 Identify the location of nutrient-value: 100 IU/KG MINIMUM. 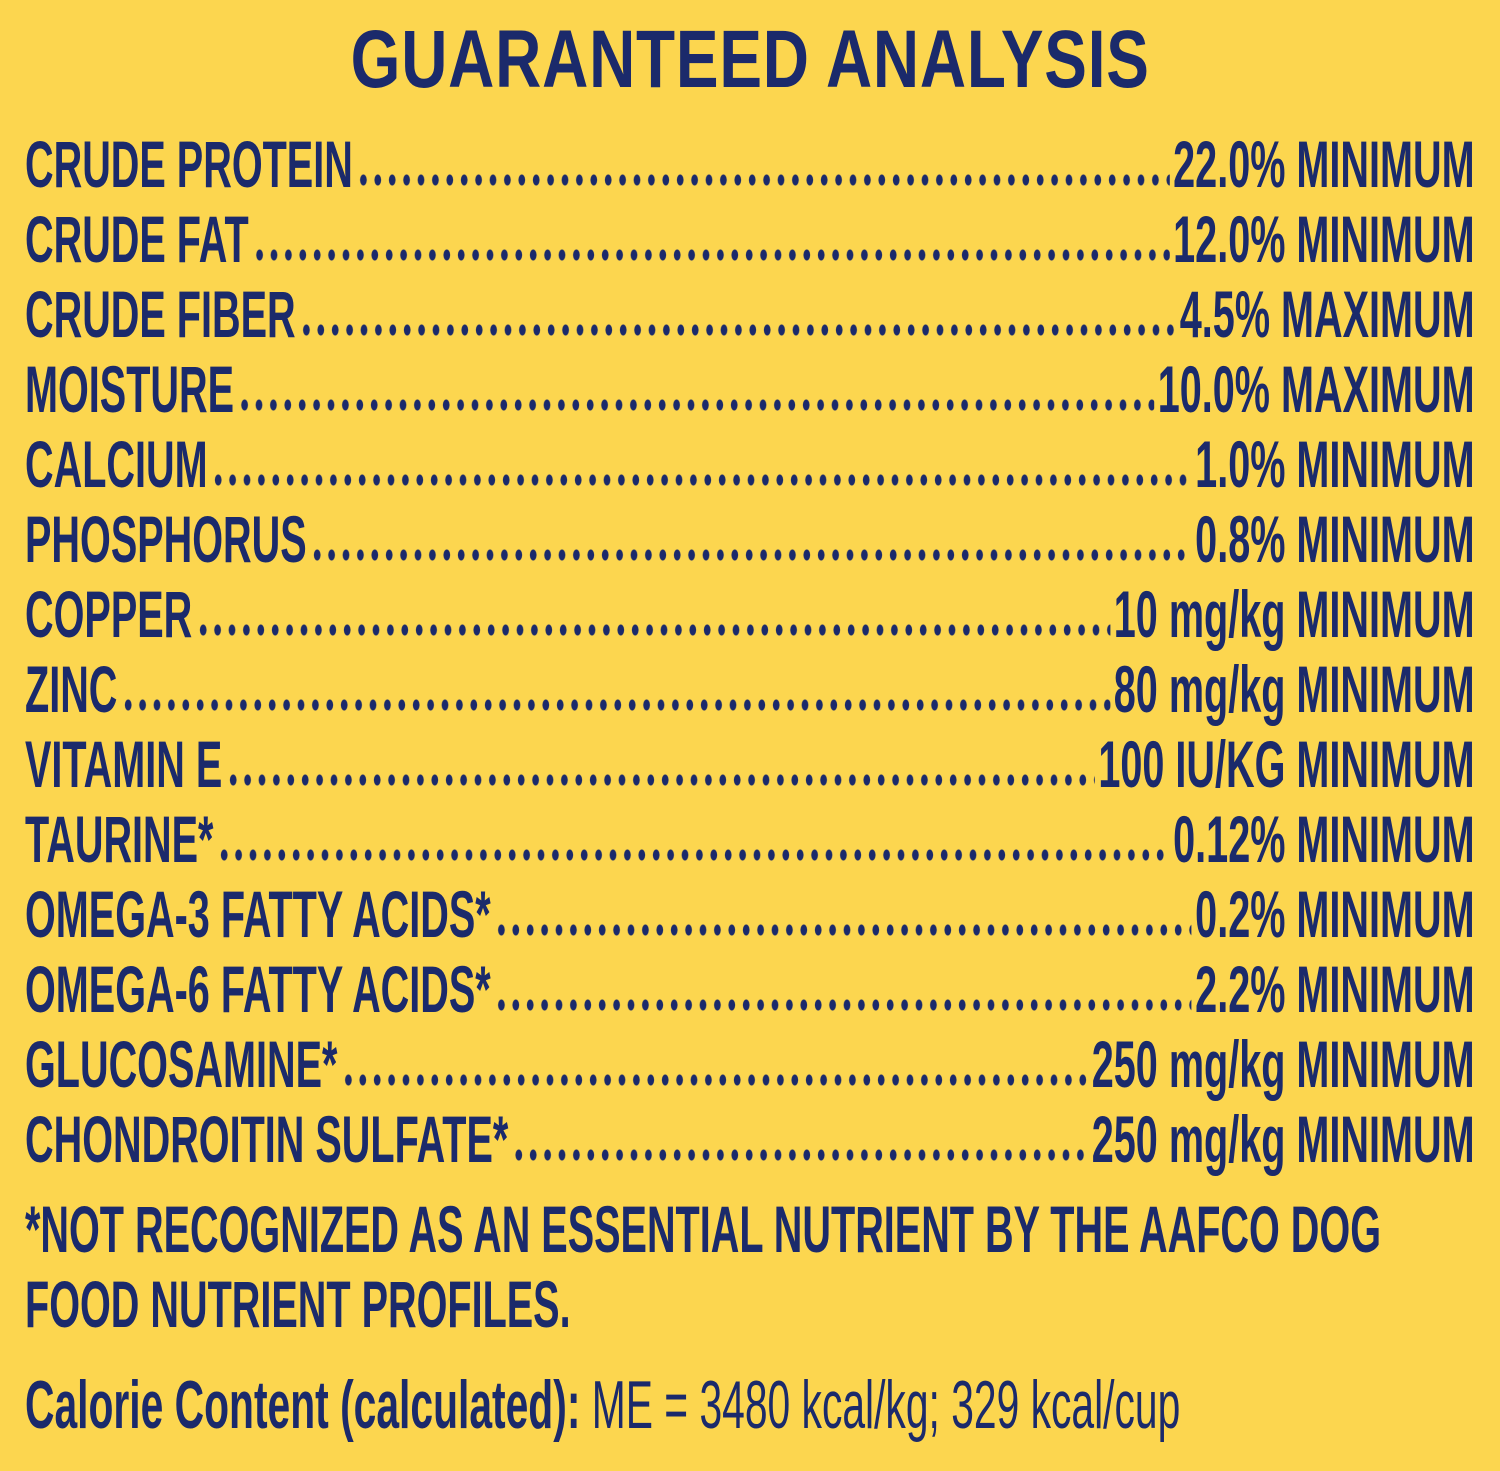
(1286, 764).